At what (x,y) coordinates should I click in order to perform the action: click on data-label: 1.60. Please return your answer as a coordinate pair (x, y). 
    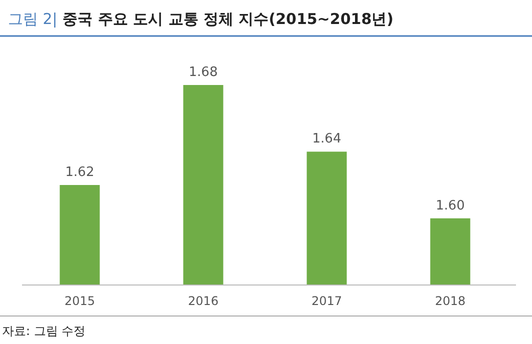
    Looking at the image, I should click on (450, 206).